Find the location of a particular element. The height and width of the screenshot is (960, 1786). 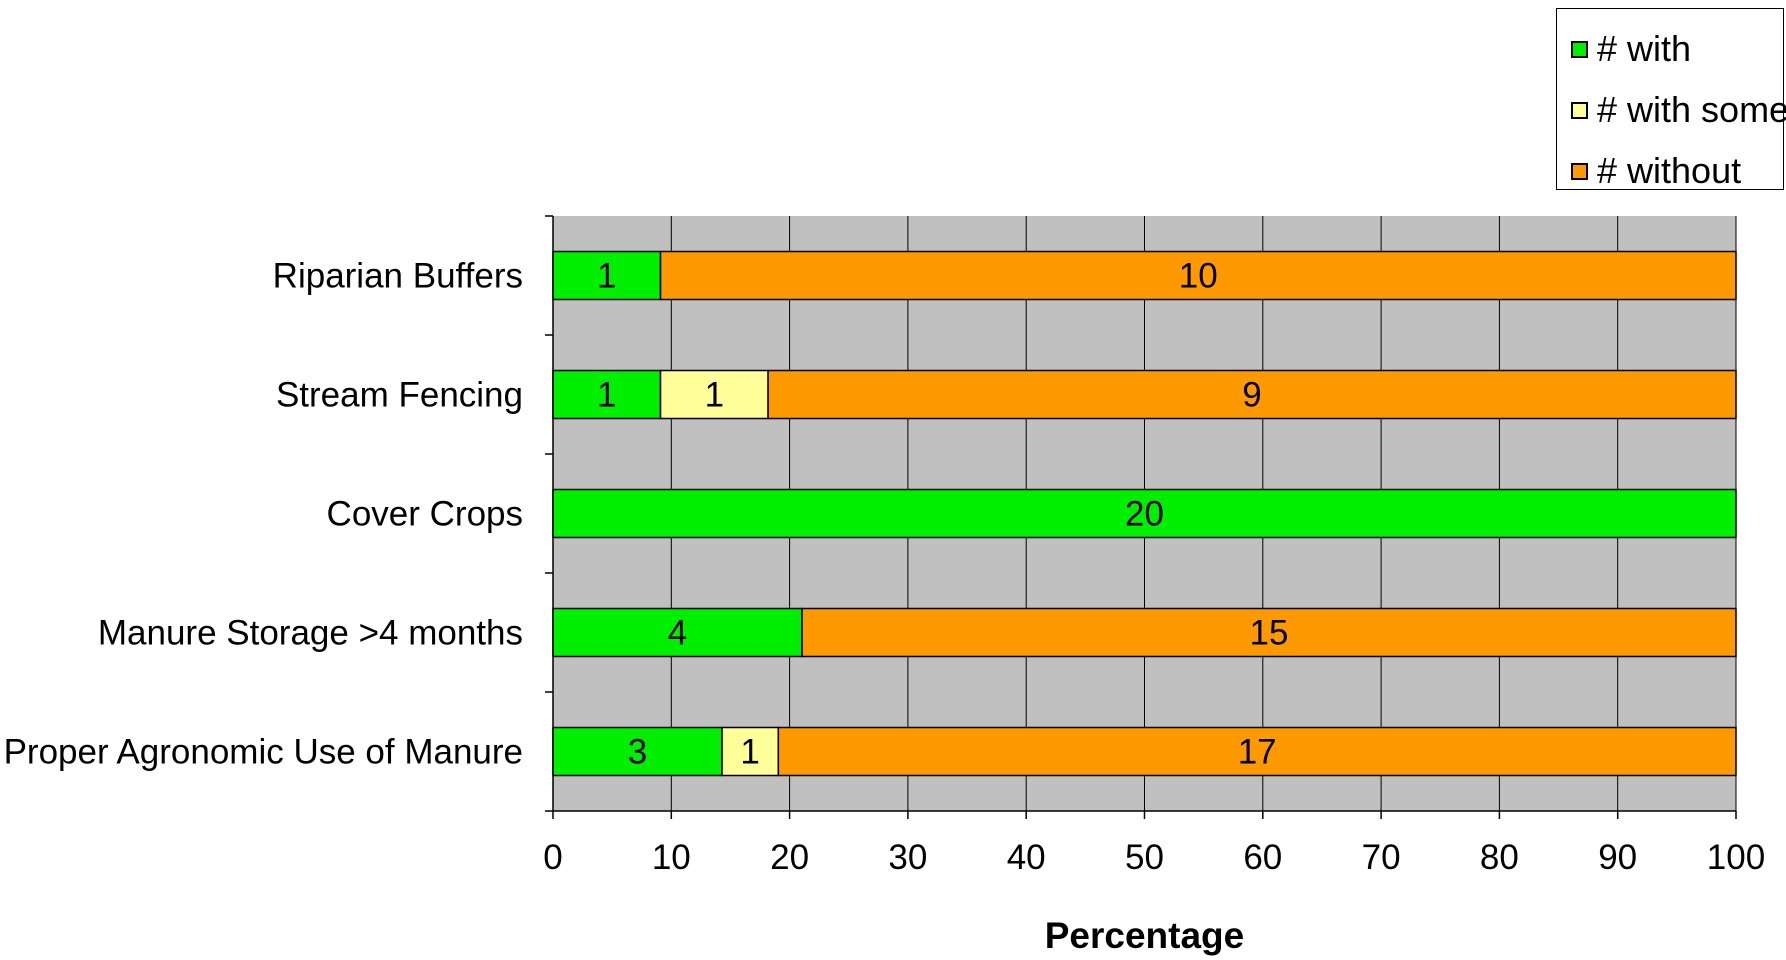

x-tick-label-70: 70 is located at coordinates (1381, 857).